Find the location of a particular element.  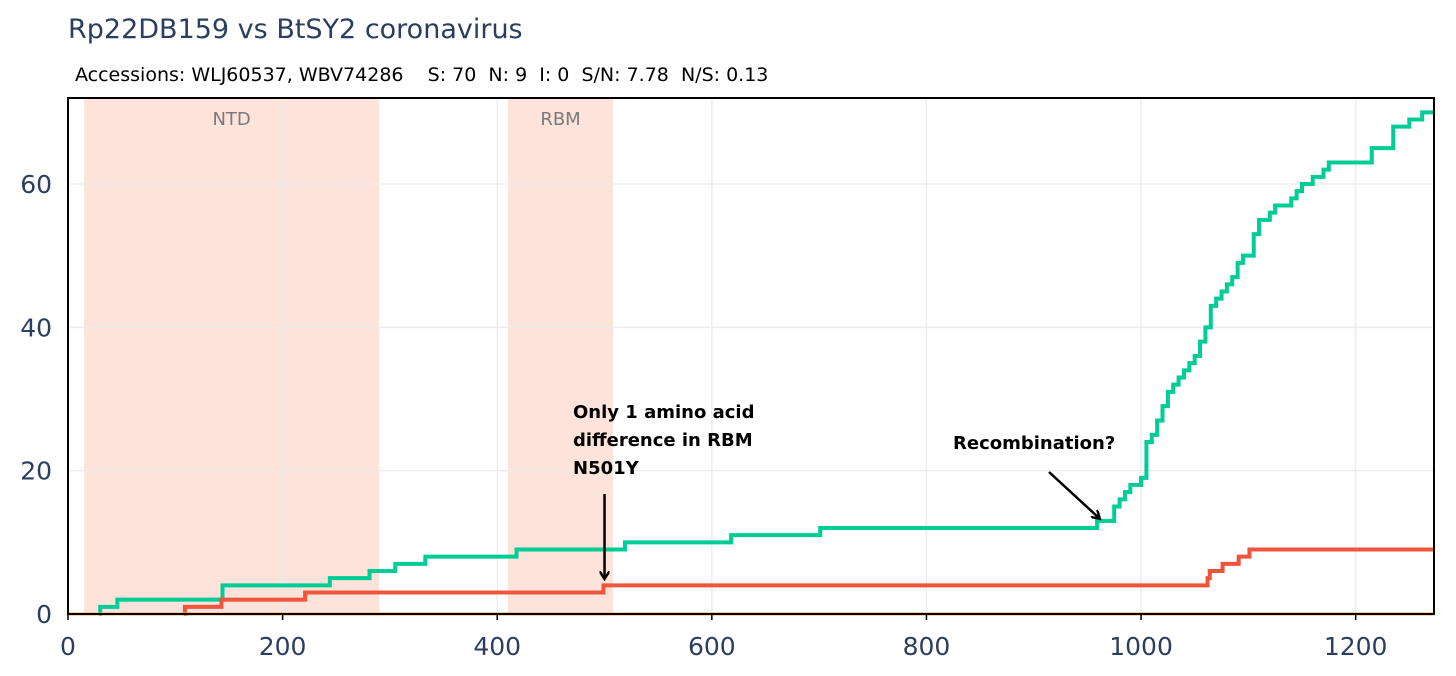

x-tick-label: 800 is located at coordinates (927, 646).